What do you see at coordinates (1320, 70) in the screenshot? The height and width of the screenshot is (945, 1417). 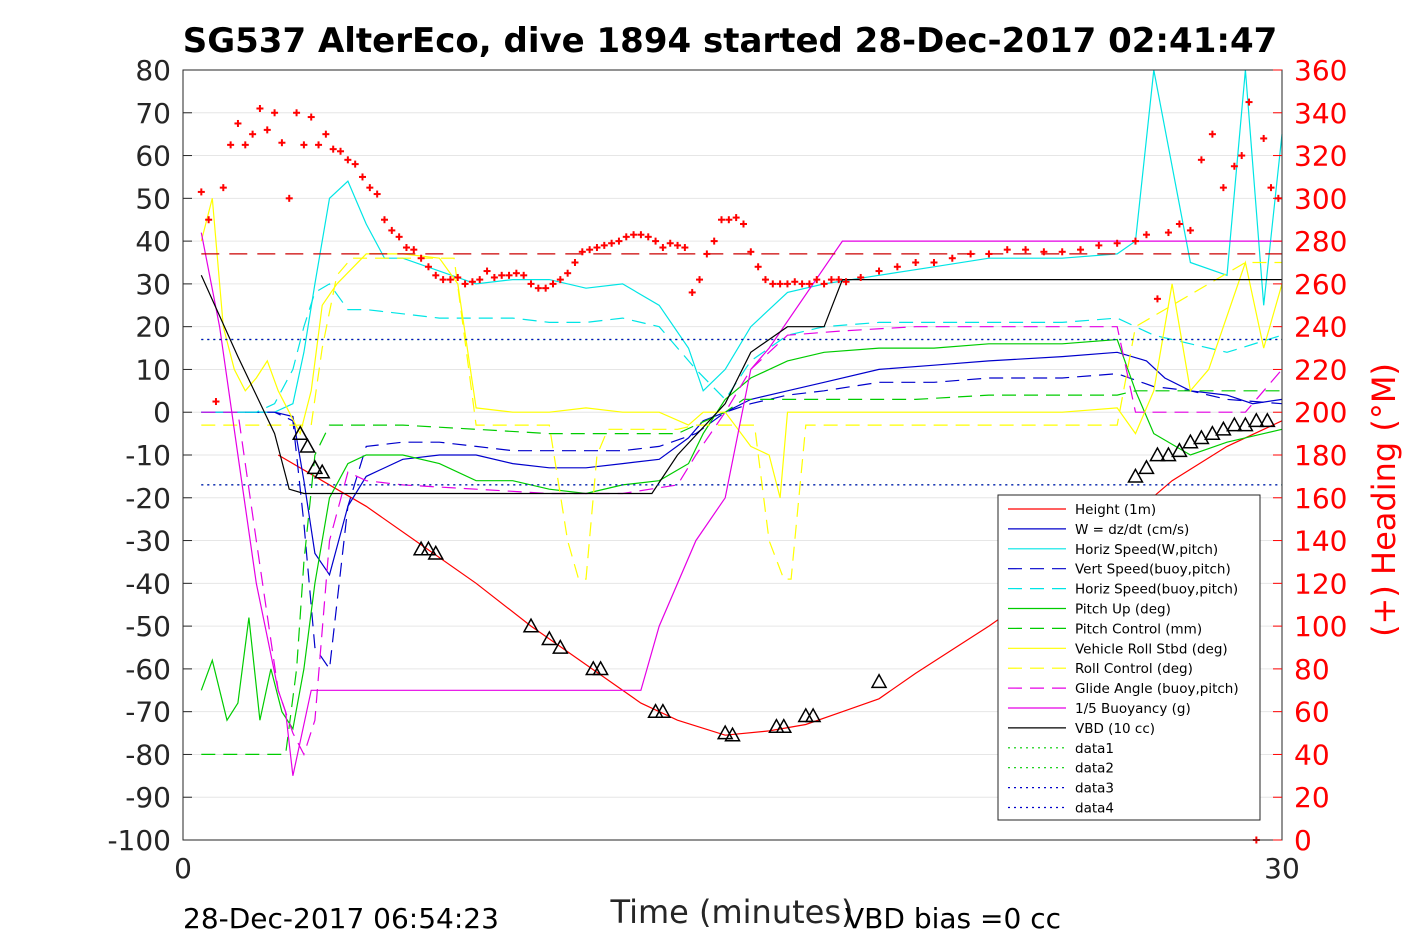 I see `right-tick-label: 360` at bounding box center [1320, 70].